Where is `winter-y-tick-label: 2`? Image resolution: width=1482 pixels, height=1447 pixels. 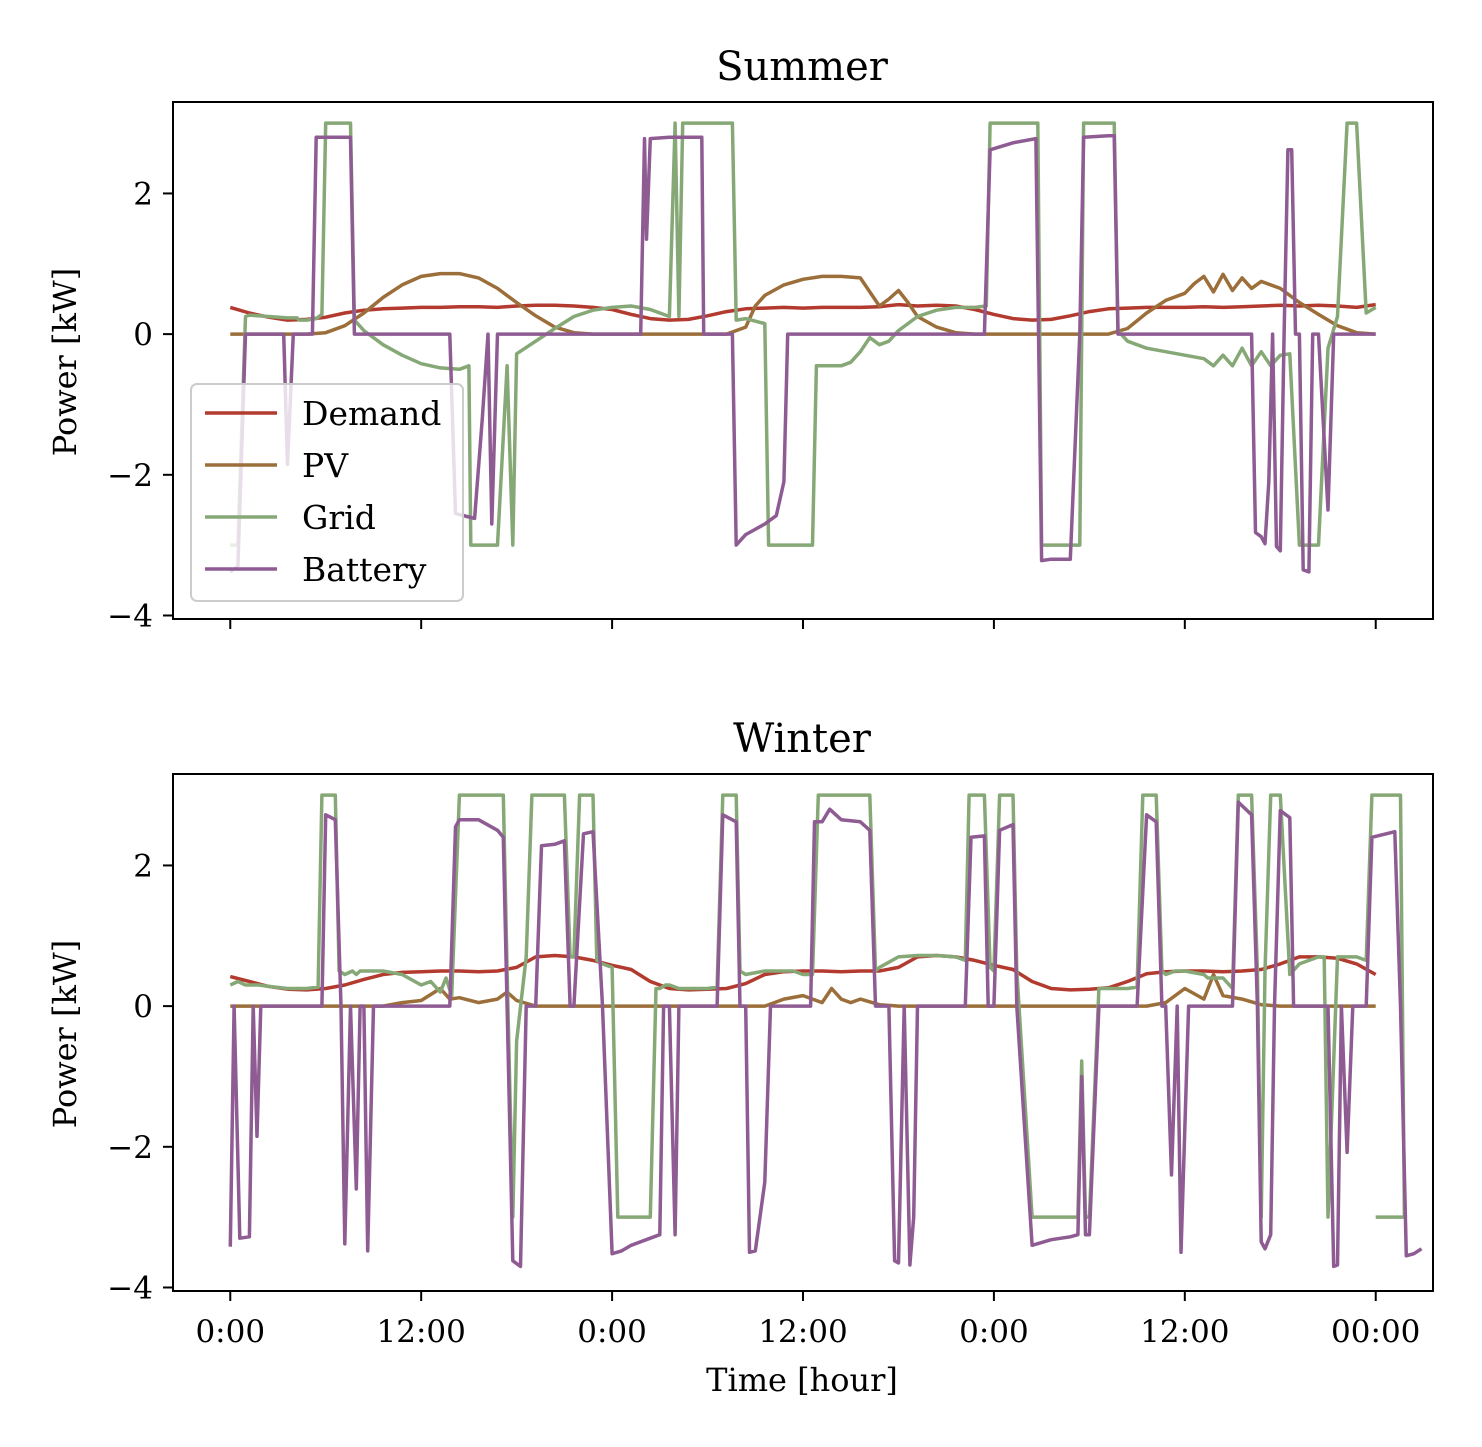 winter-y-tick-label: 2 is located at coordinates (143, 866).